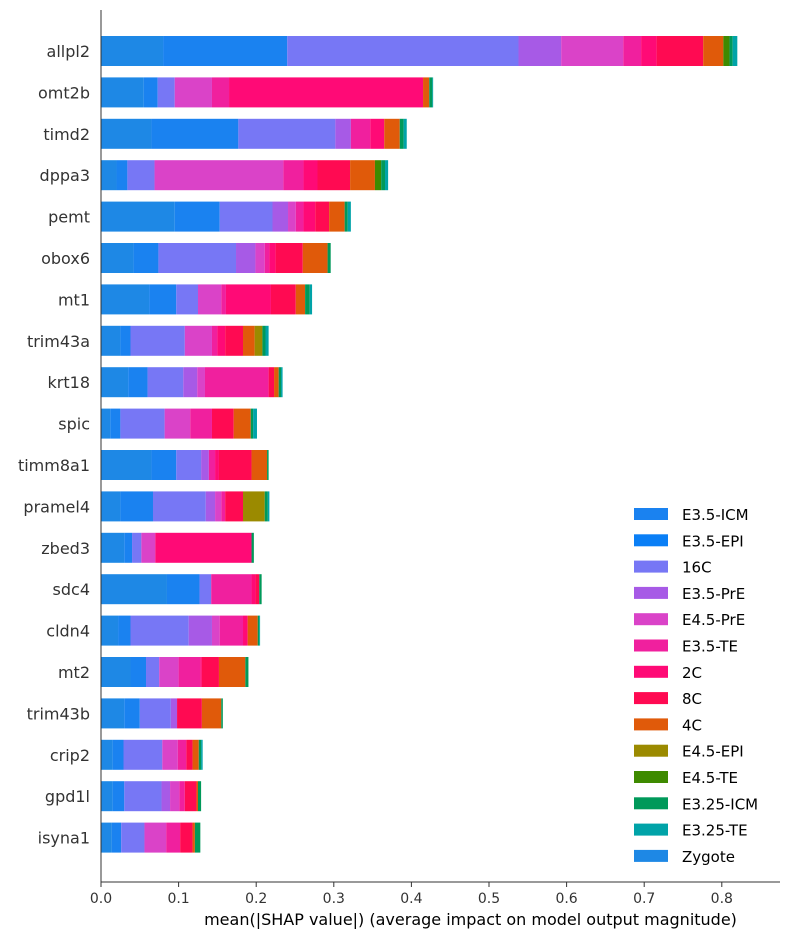 Image resolution: width=790 pixels, height=940 pixels. Describe the element at coordinates (64, 838) in the screenshot. I see `y-tick-label: isyna1` at that location.